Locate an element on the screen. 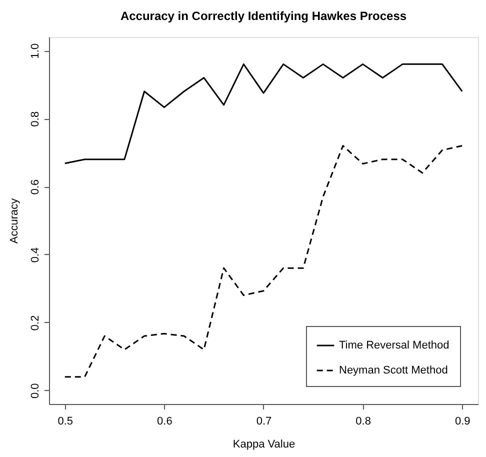 Image resolution: width=486 pixels, height=457 pixels. y-tick-label: 0.4 is located at coordinates (36, 255).